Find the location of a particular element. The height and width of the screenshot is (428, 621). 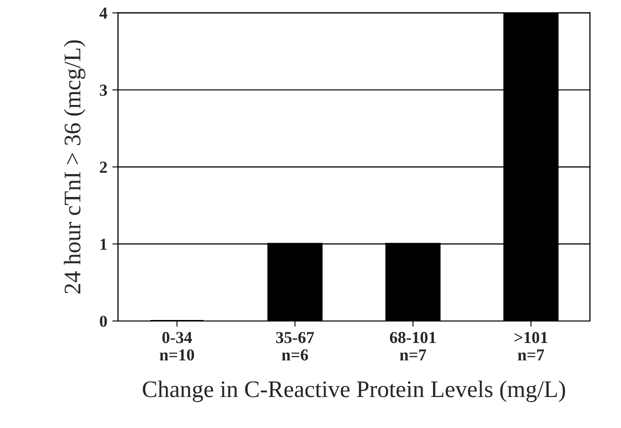

x-axis-title: Change in C-Reactive Protein Levels (mg/L) is located at coordinates (354, 391).